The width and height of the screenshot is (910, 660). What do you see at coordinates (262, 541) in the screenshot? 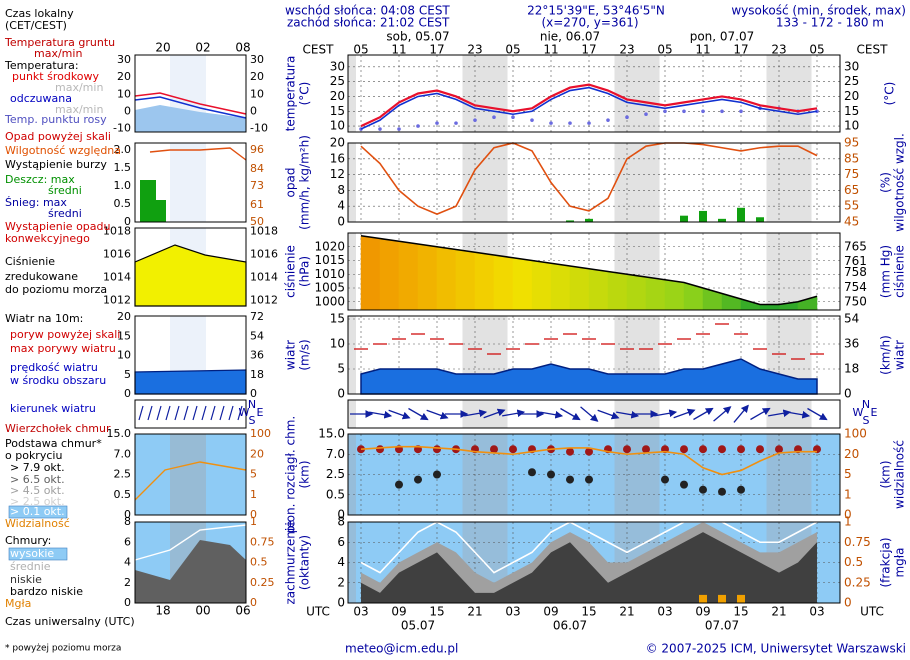
I see `legend-y2-tick: 0.75` at bounding box center [262, 541].